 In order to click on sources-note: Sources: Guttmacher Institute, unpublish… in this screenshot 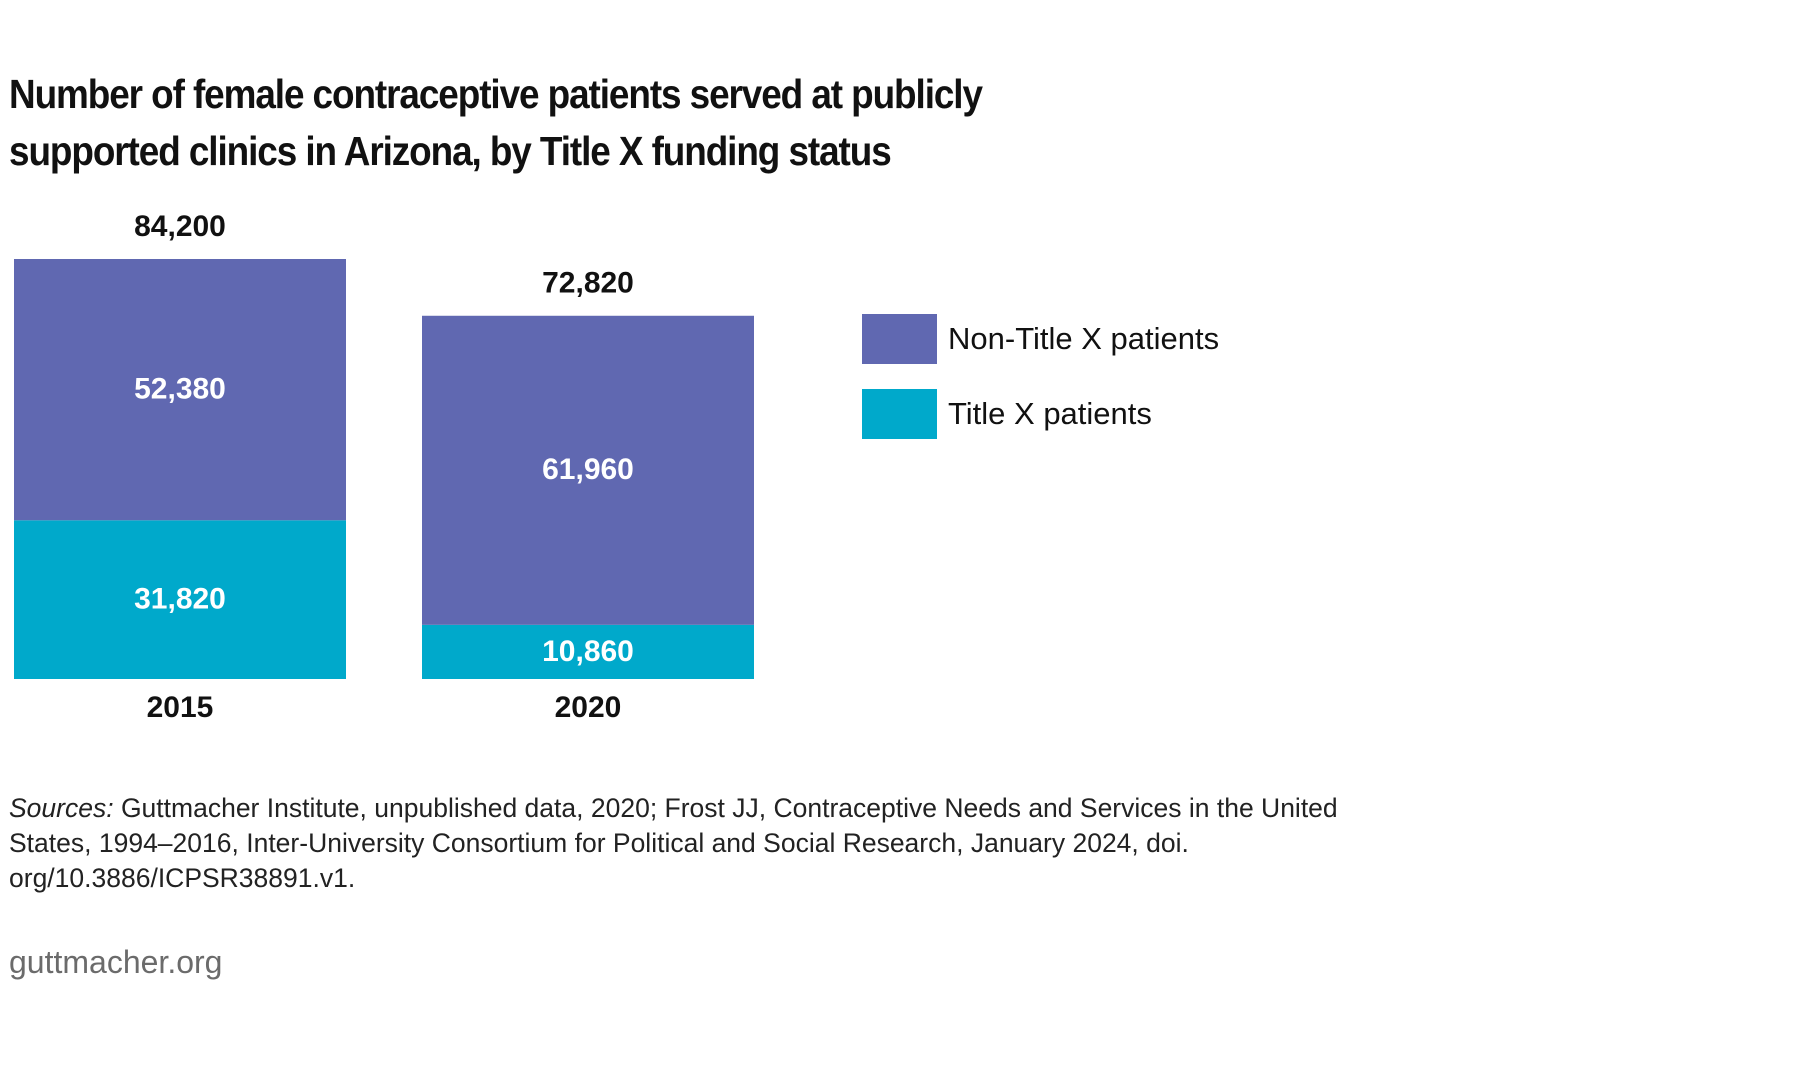, I will do `click(709, 843)`.